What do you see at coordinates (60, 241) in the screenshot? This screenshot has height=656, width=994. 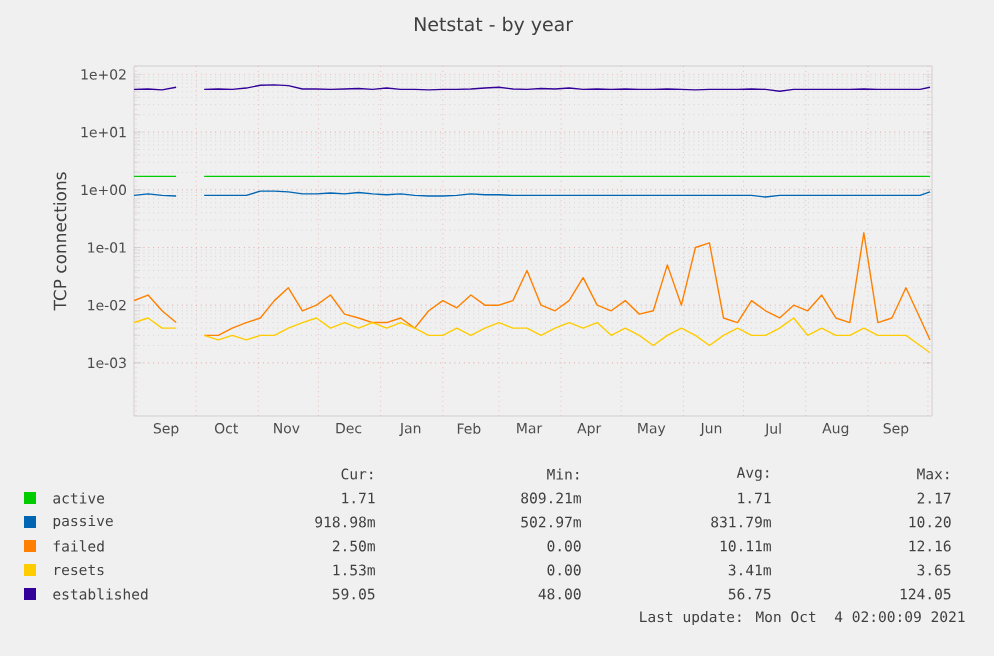 I see `y-axis-title: TCP connections` at bounding box center [60, 241].